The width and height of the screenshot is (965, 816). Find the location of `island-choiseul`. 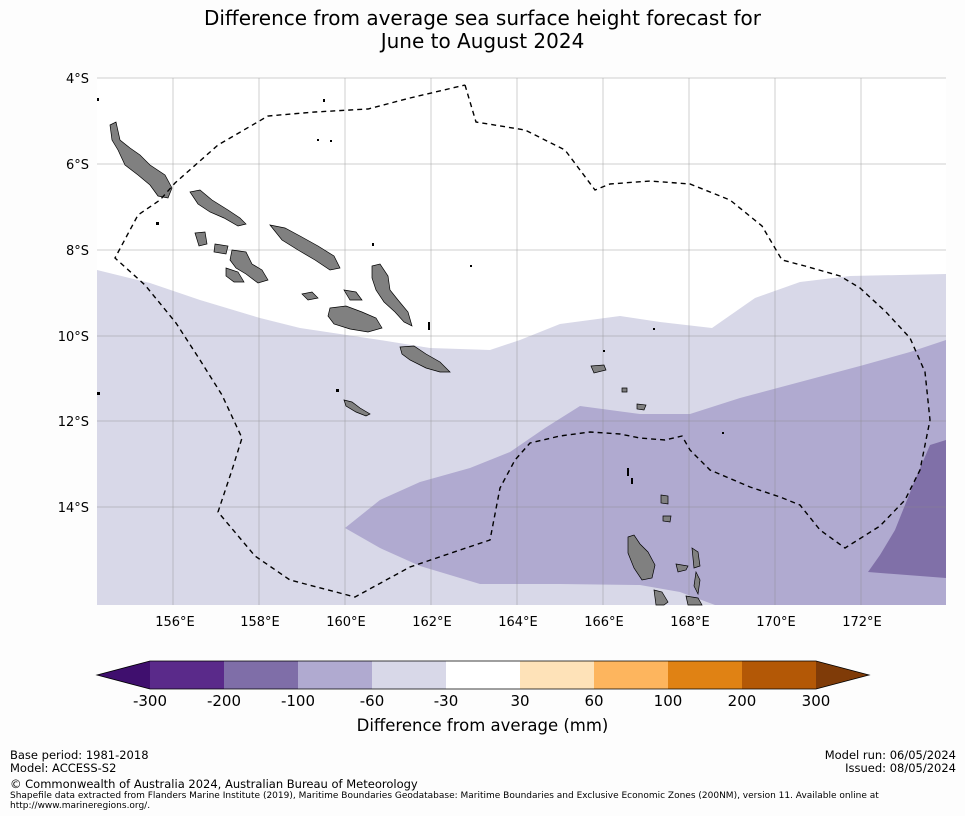

island-choiseul is located at coordinates (218, 208).